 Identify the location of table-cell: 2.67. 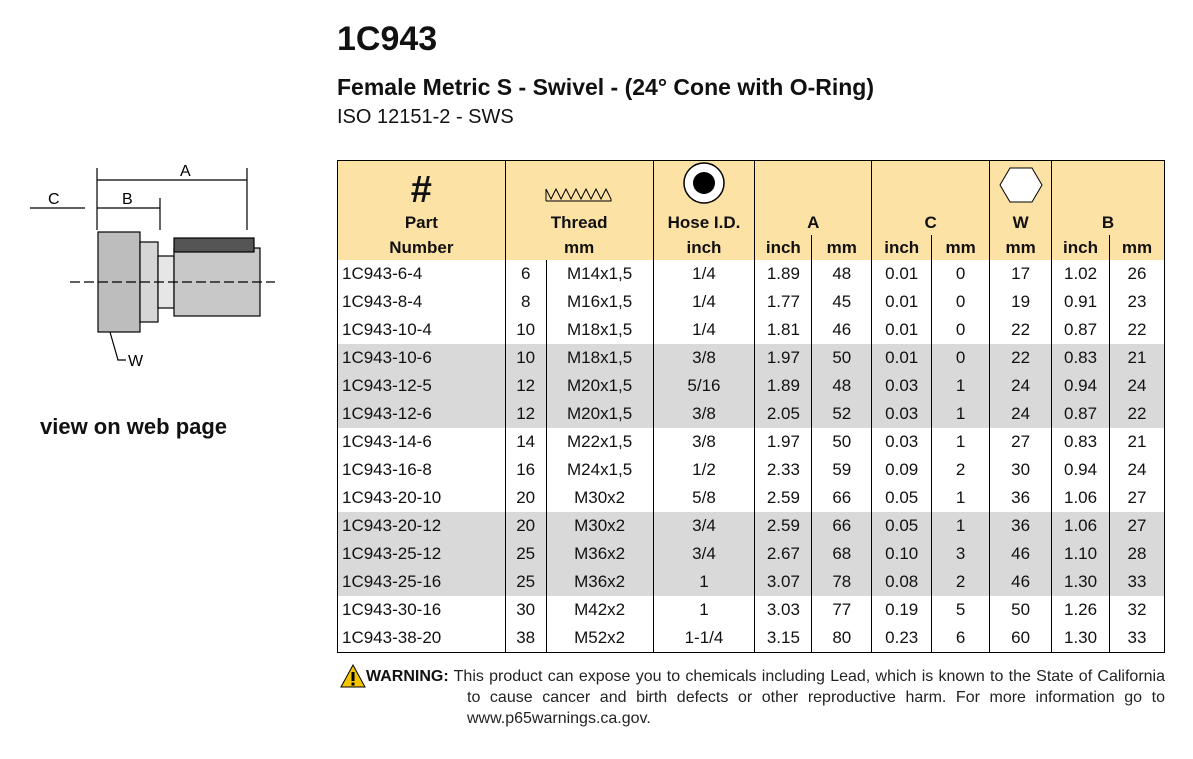
(783, 554).